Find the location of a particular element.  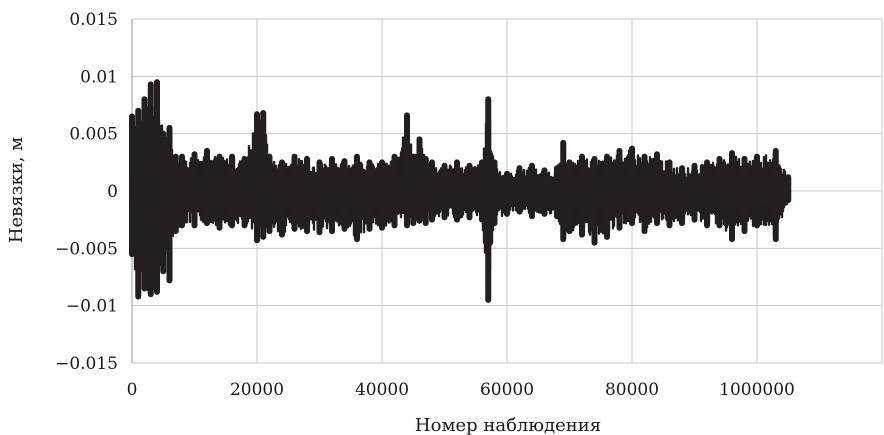

x-tick-label: 80000 is located at coordinates (632, 390).